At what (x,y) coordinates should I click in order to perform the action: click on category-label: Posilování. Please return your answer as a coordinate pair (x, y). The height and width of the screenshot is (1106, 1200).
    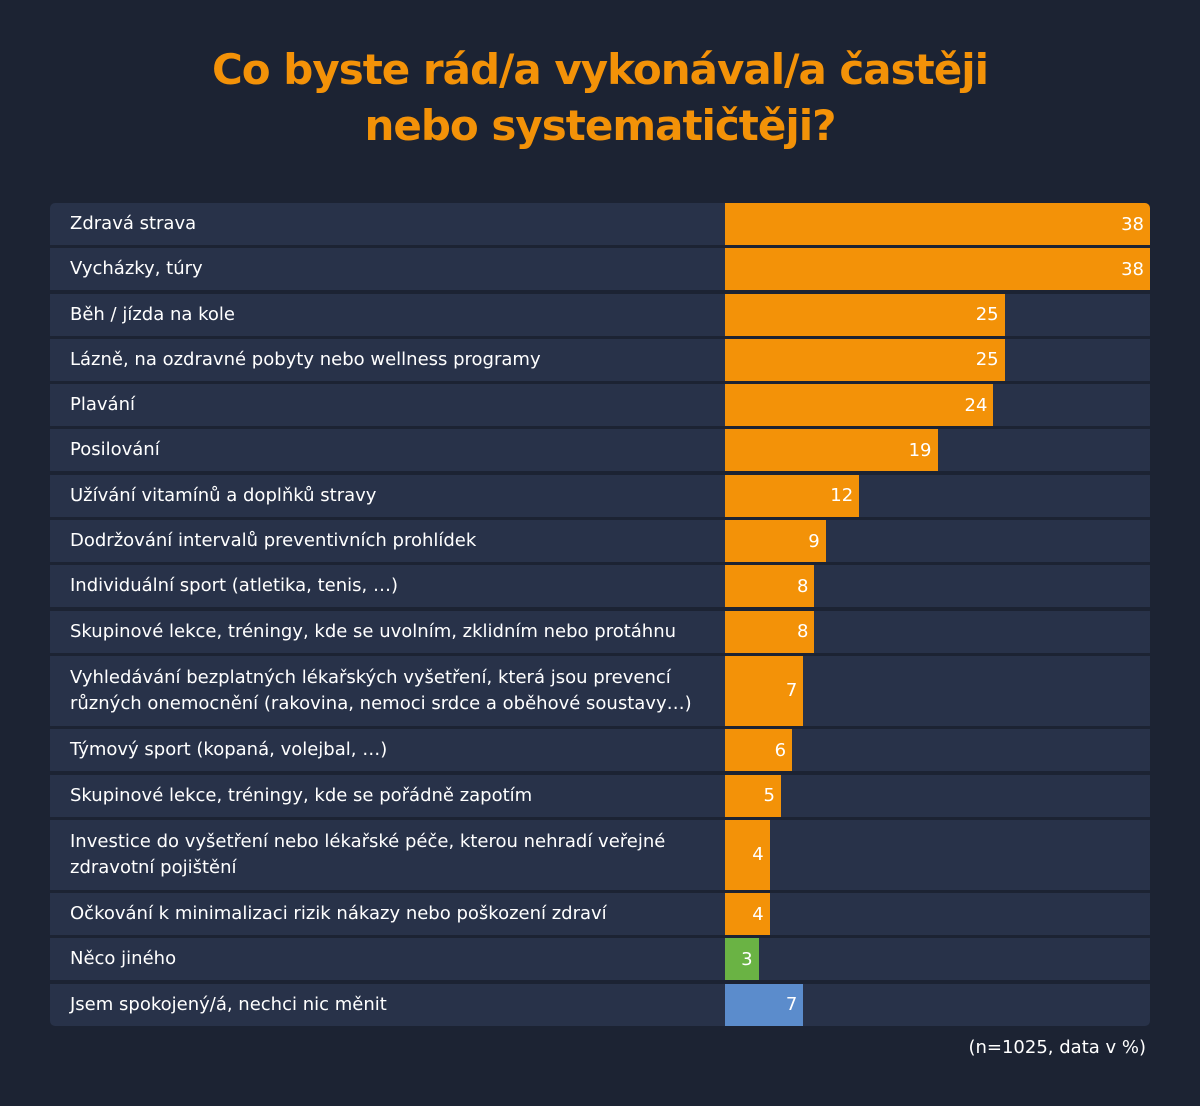
    Looking at the image, I should click on (115, 450).